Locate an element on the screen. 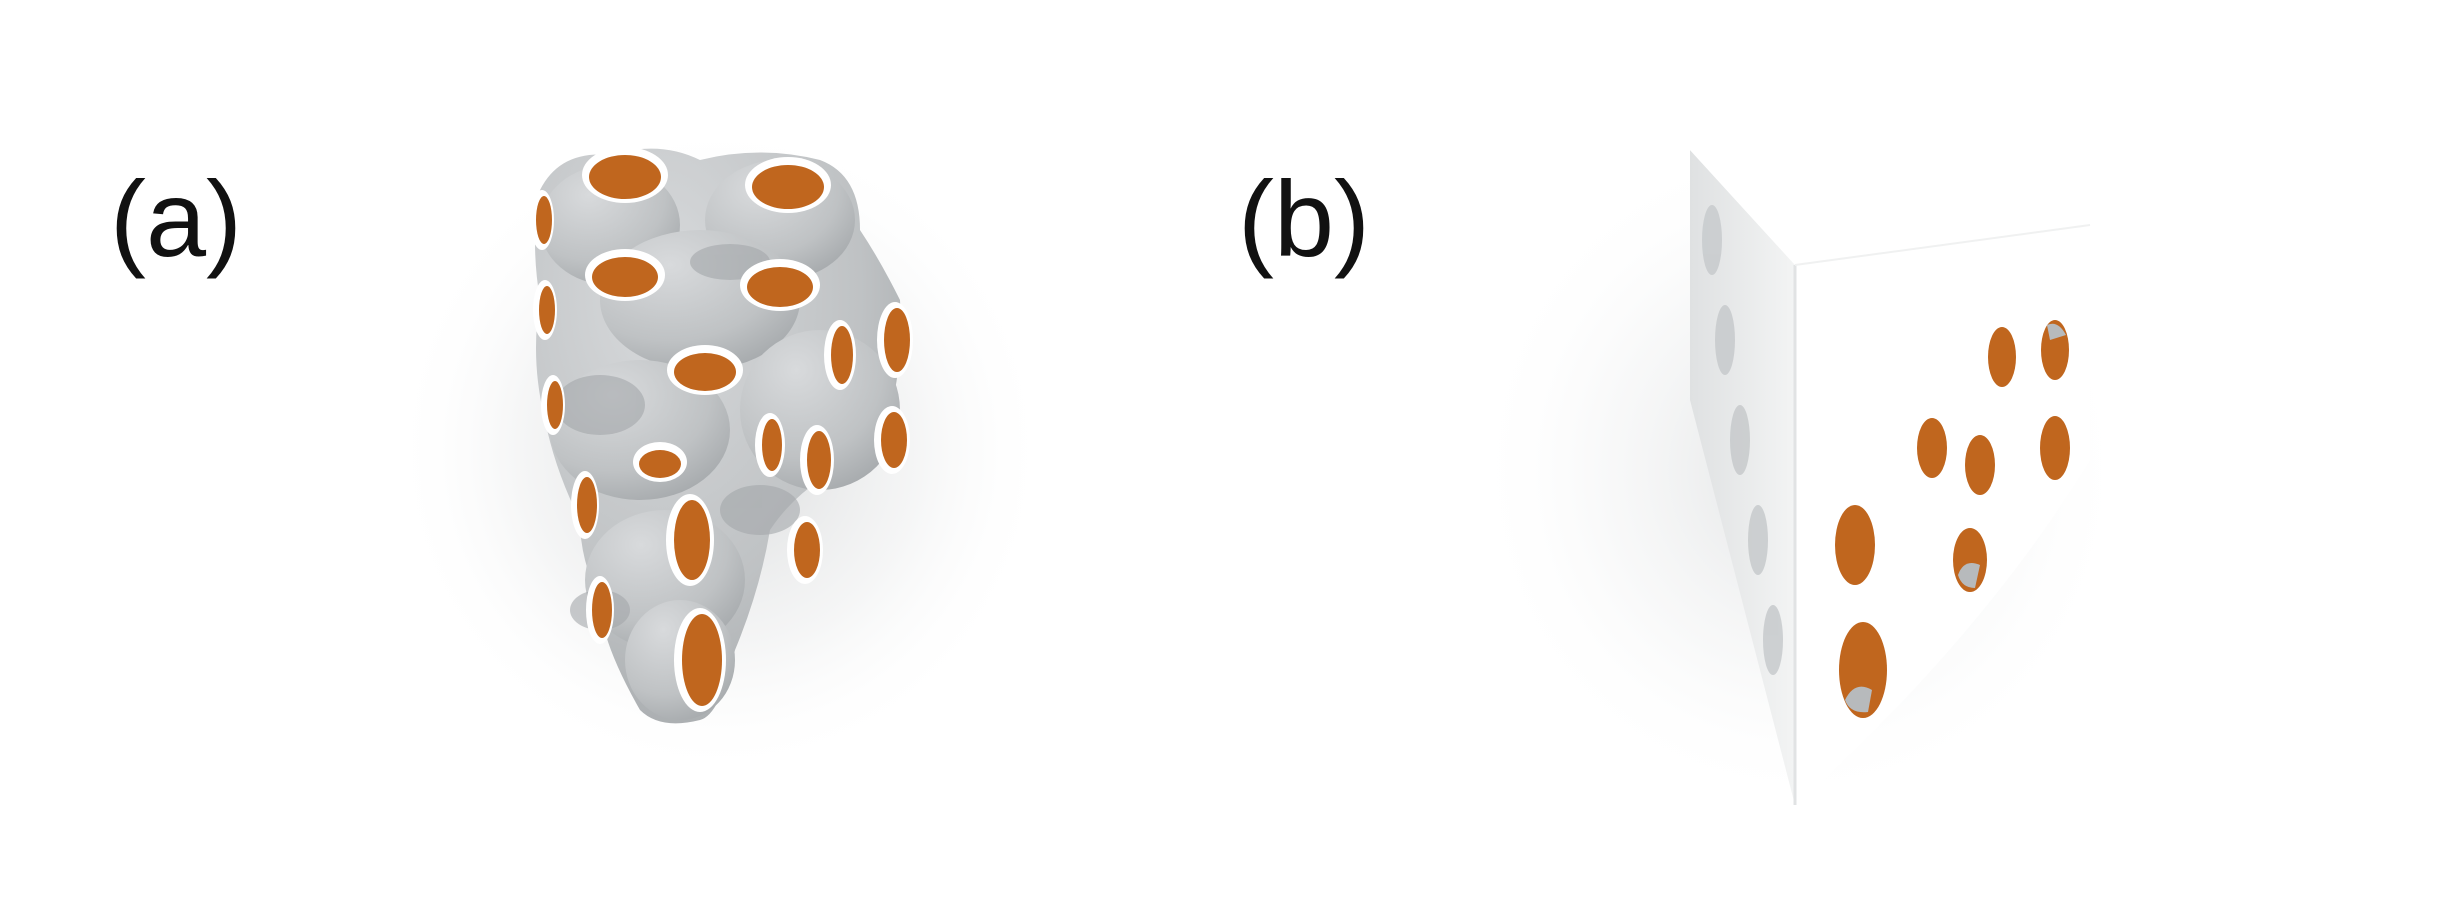 Image resolution: width=2461 pixels, height=913 pixels. lattice-openings is located at coordinates (721, 429).